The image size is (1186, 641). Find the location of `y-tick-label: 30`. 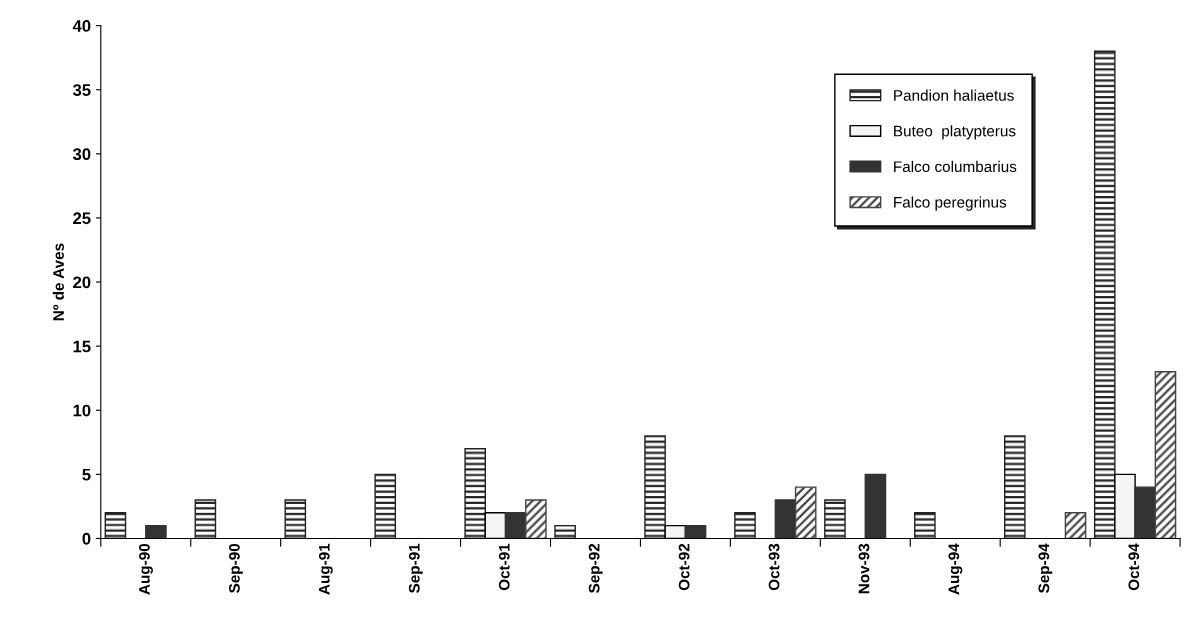

y-tick-label: 30 is located at coordinates (81, 154).